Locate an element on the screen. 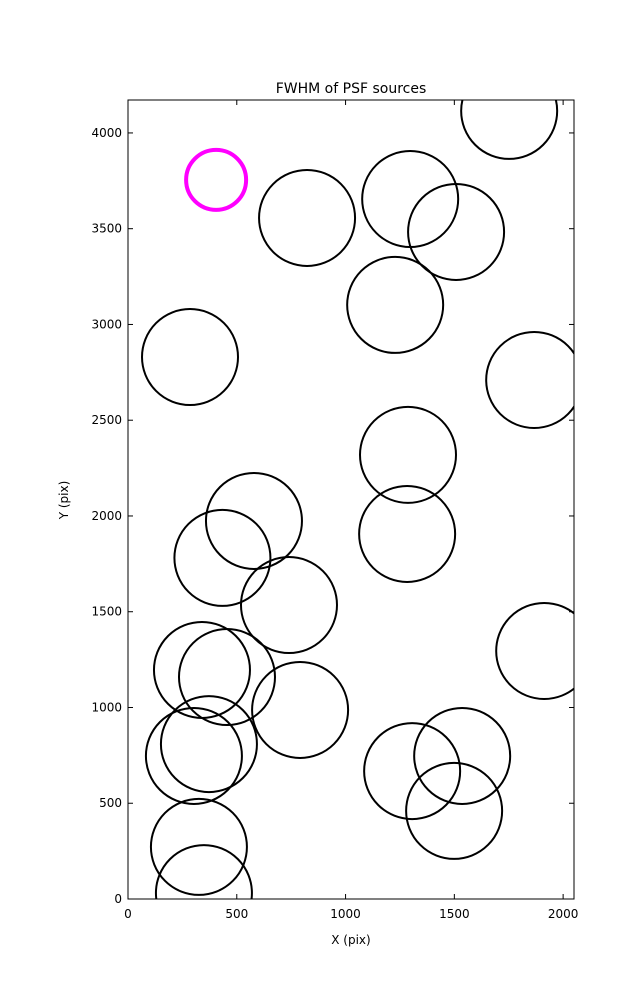 This screenshot has width=637, height=1000. x-tick-label: 500 is located at coordinates (236, 914).